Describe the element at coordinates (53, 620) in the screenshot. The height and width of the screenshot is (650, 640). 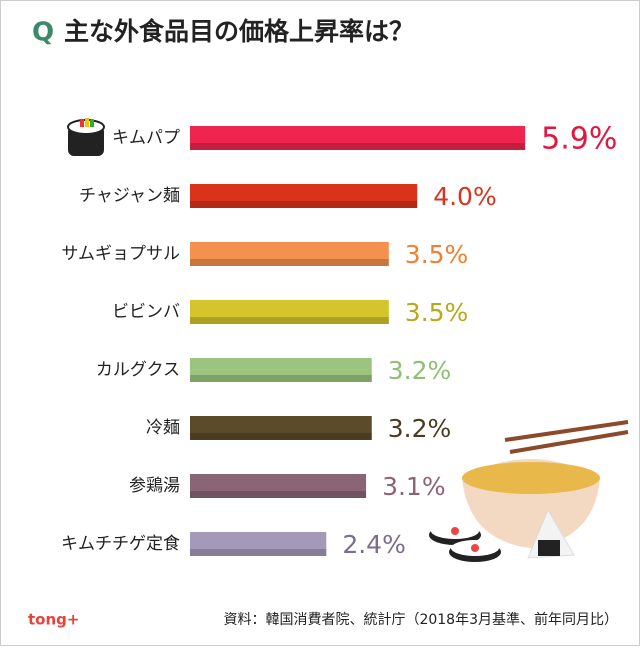
I see `logo: tong+` at that location.